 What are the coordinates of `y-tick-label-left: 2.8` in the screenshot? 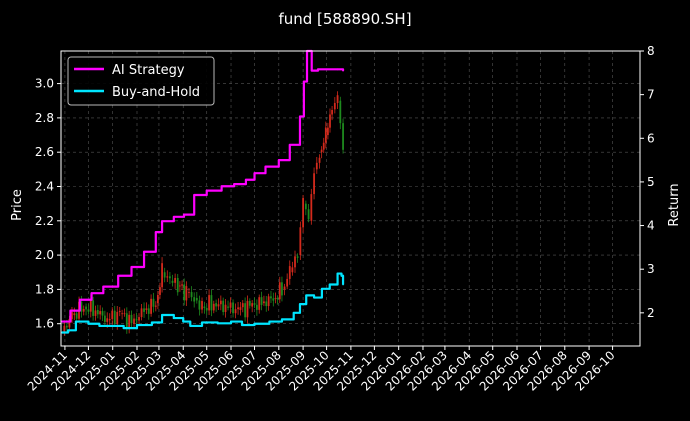 It's located at (44, 118).